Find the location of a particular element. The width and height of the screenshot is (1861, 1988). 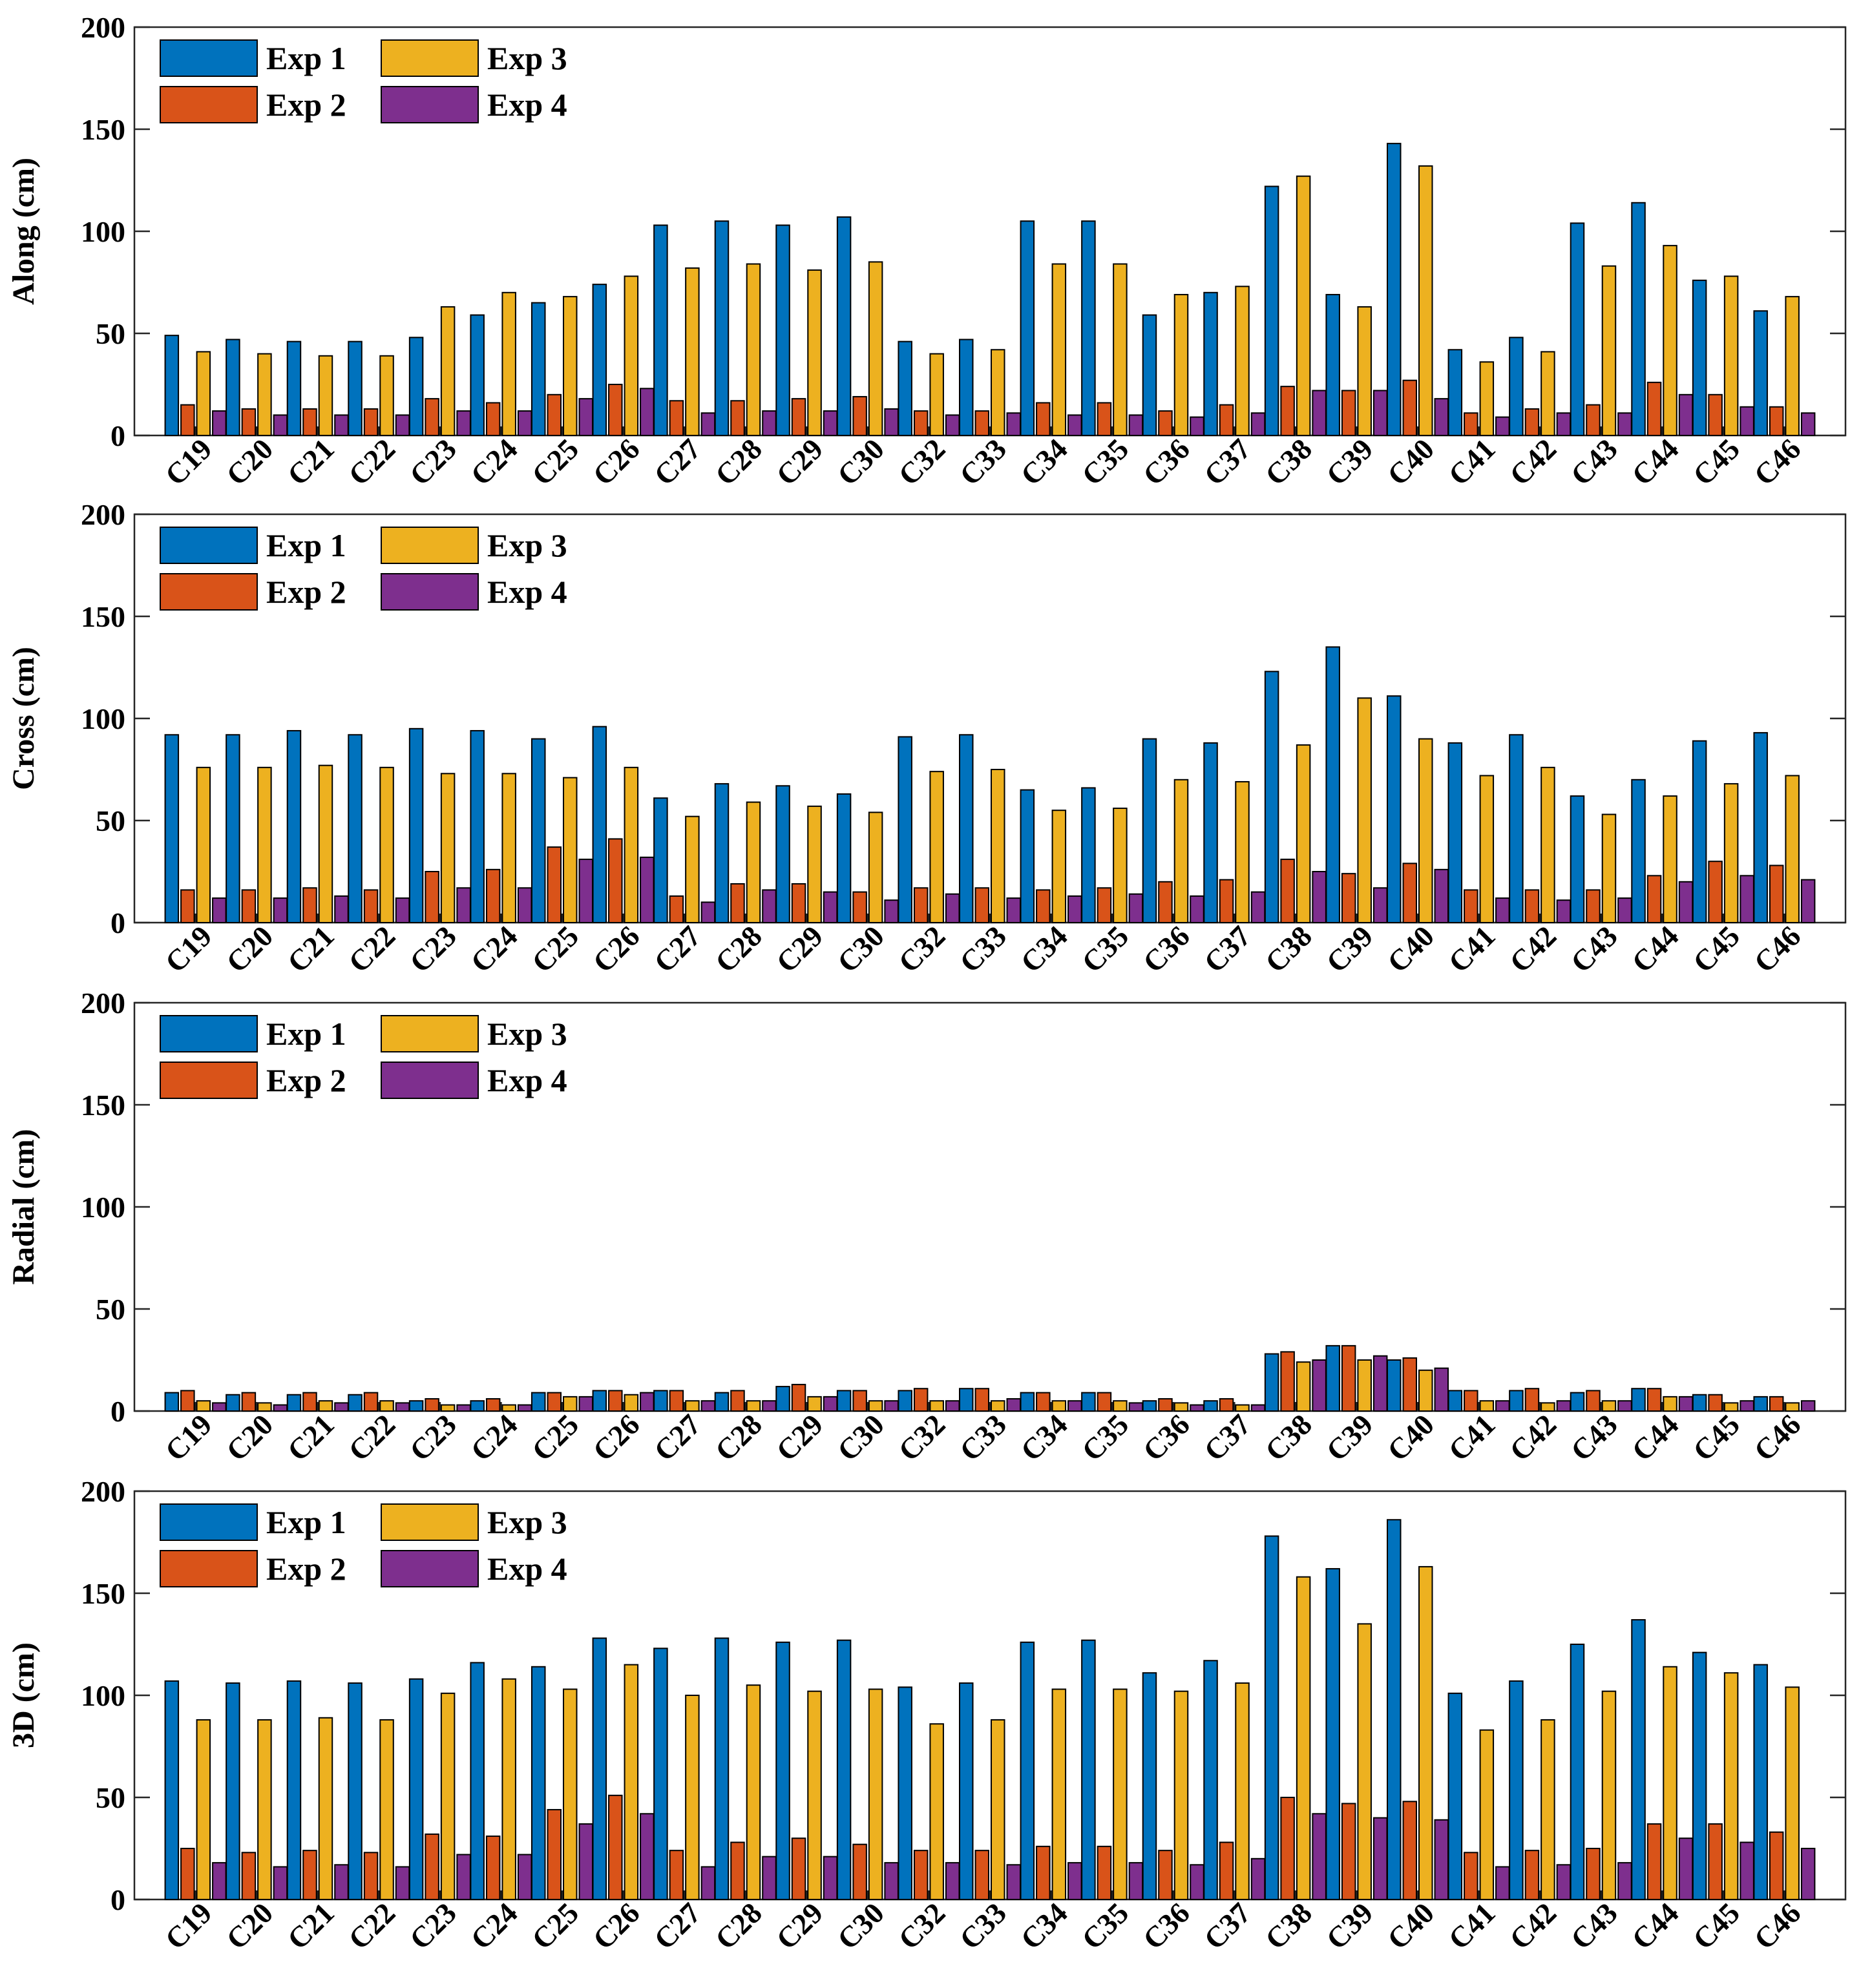

bar-exp3-c26 is located at coordinates (631, 1782).